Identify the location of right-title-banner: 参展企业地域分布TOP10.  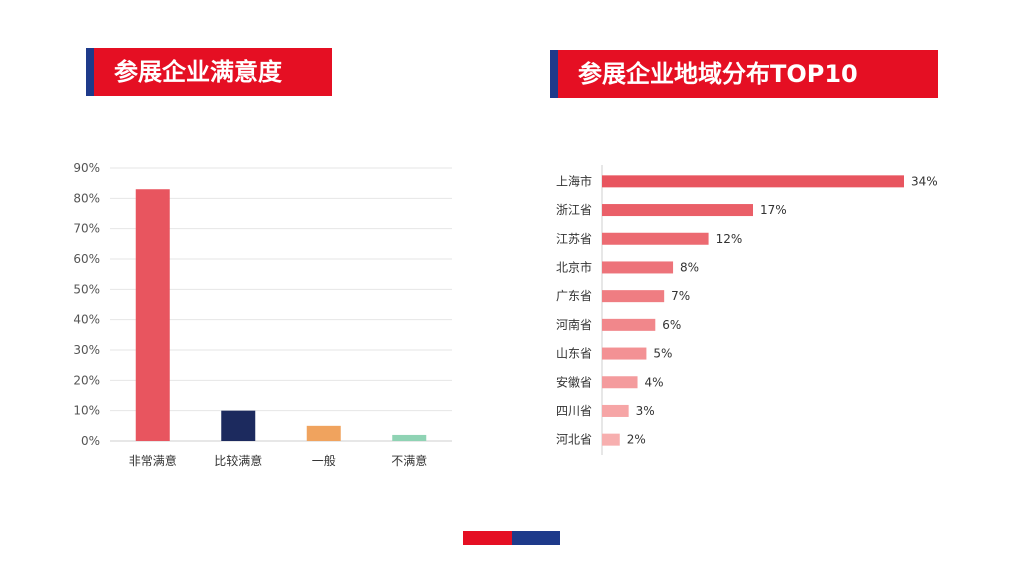
(744, 74).